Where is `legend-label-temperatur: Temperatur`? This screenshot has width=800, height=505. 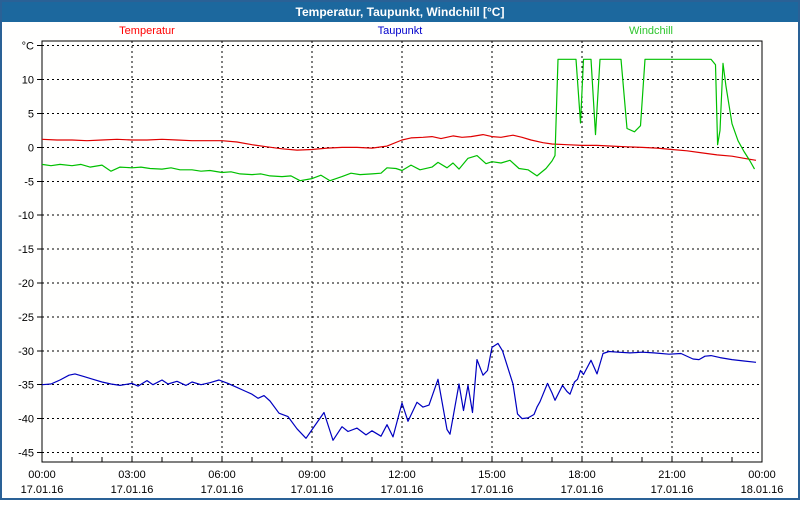
legend-label-temperatur: Temperatur is located at coordinates (147, 31).